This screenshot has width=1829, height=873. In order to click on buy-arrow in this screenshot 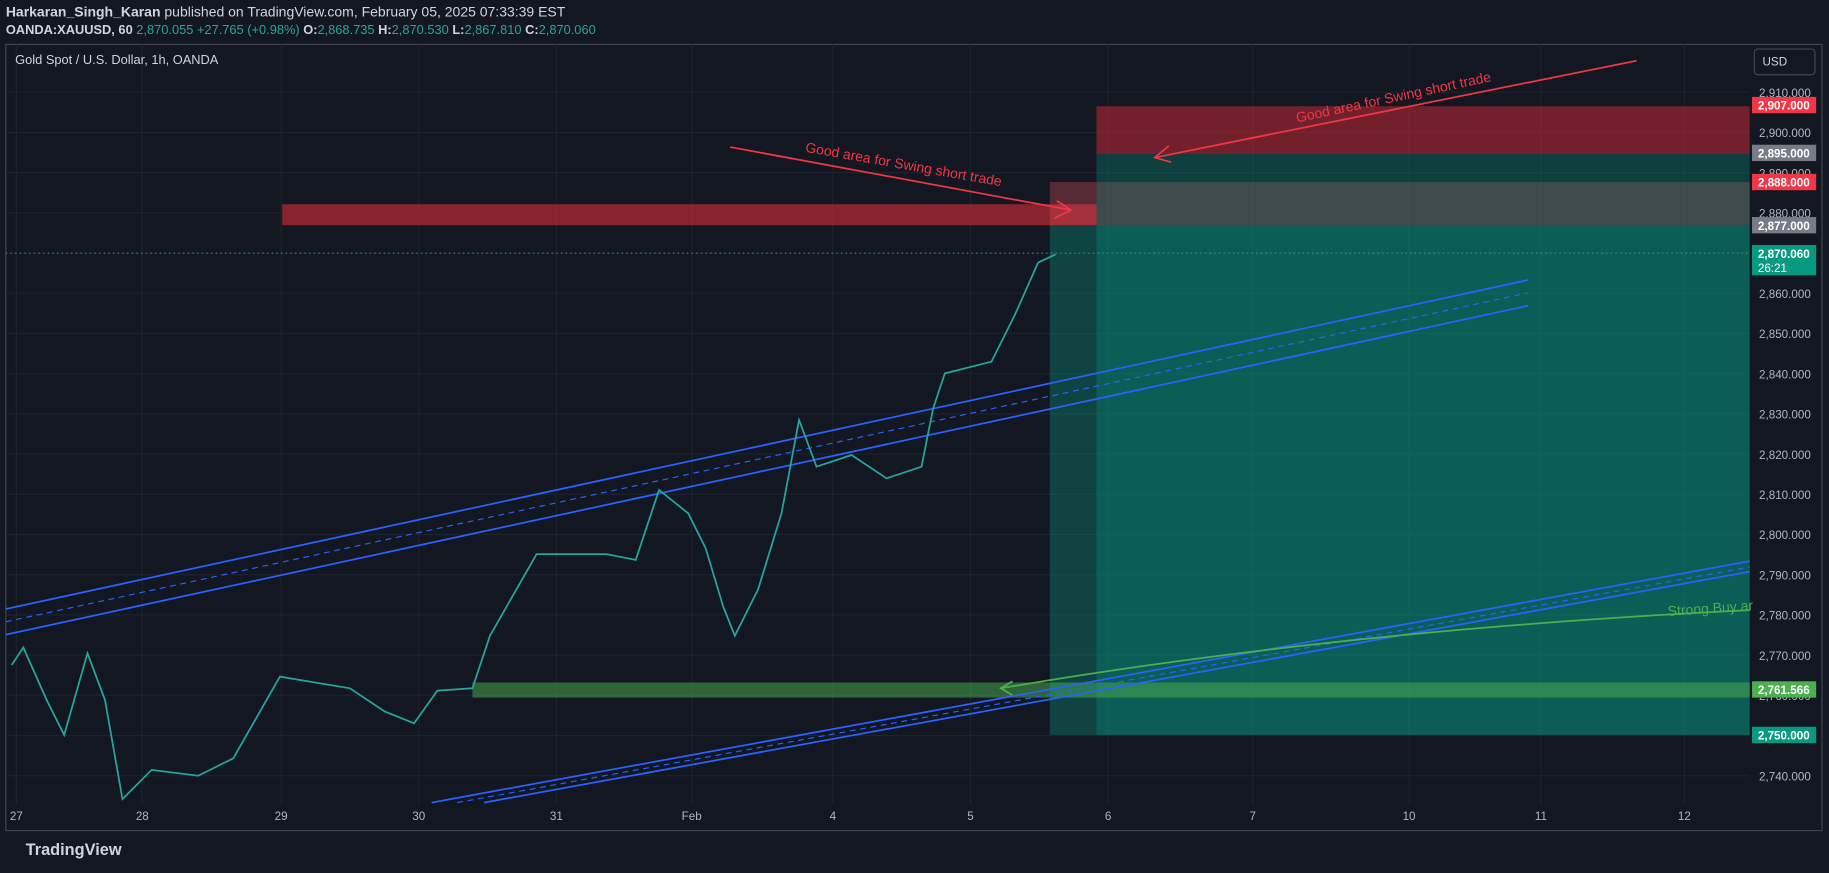, I will do `click(1375, 649)`.